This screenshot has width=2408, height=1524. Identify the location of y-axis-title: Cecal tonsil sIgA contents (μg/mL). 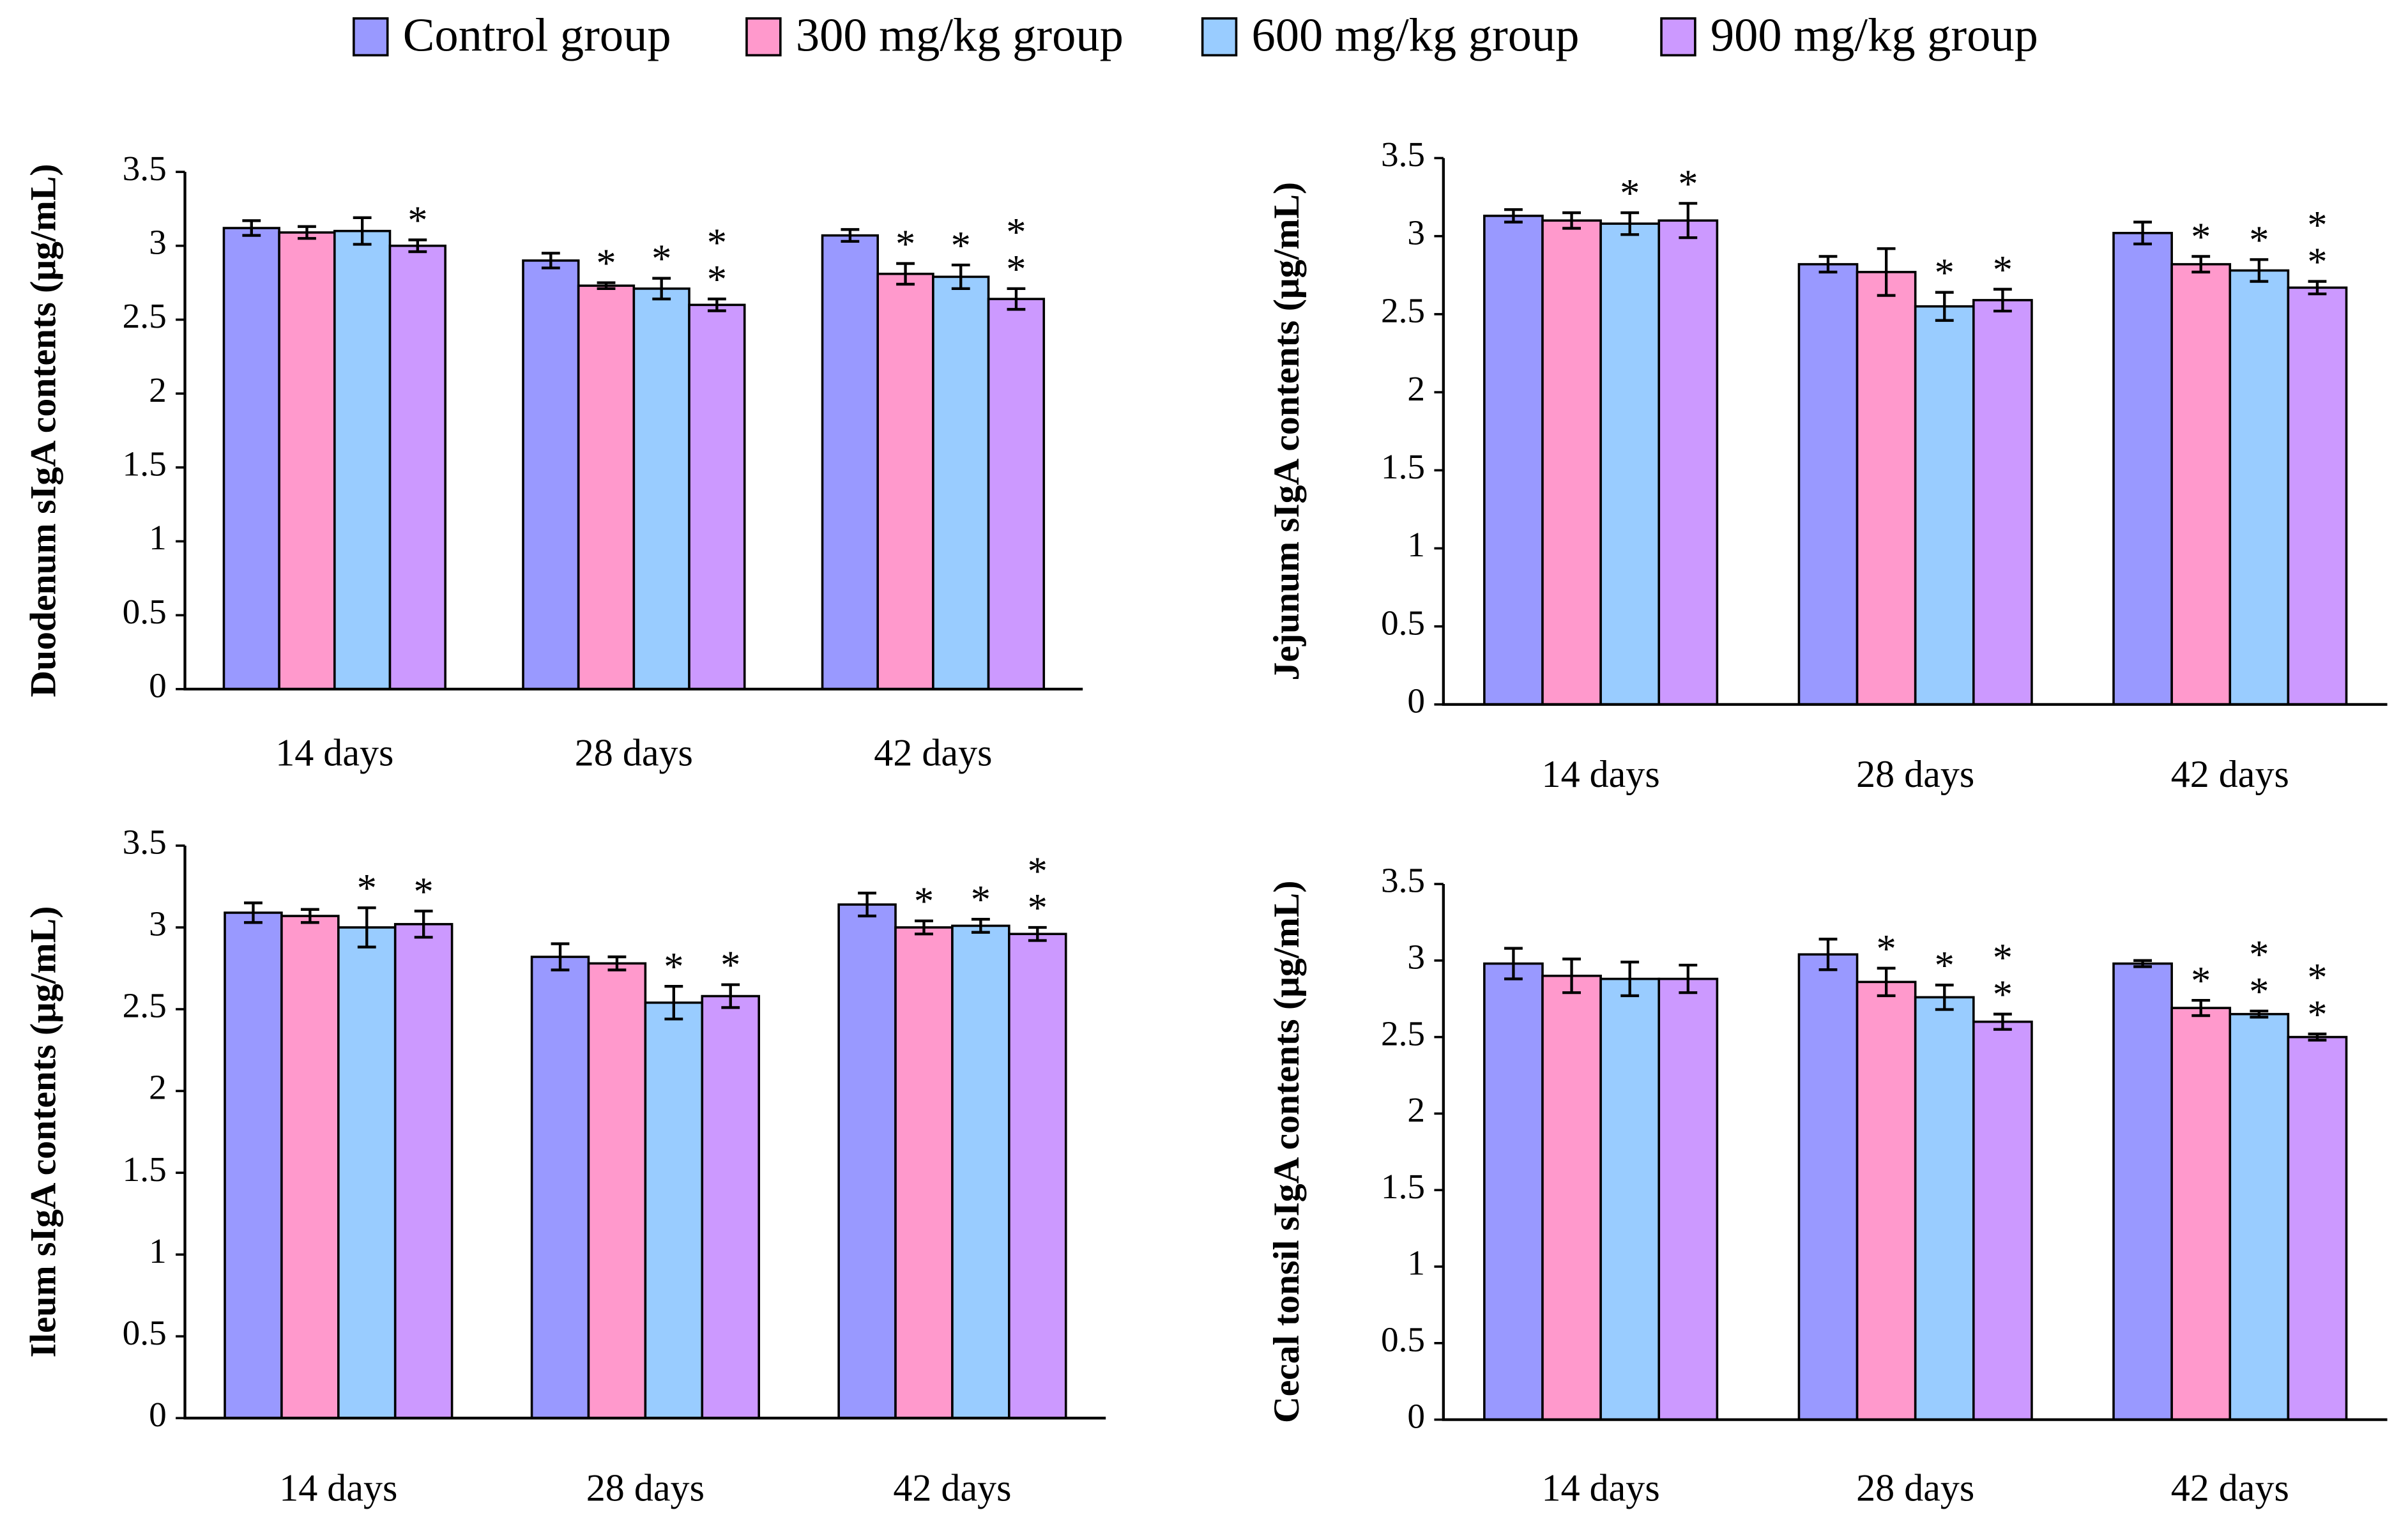
(1287, 1152).